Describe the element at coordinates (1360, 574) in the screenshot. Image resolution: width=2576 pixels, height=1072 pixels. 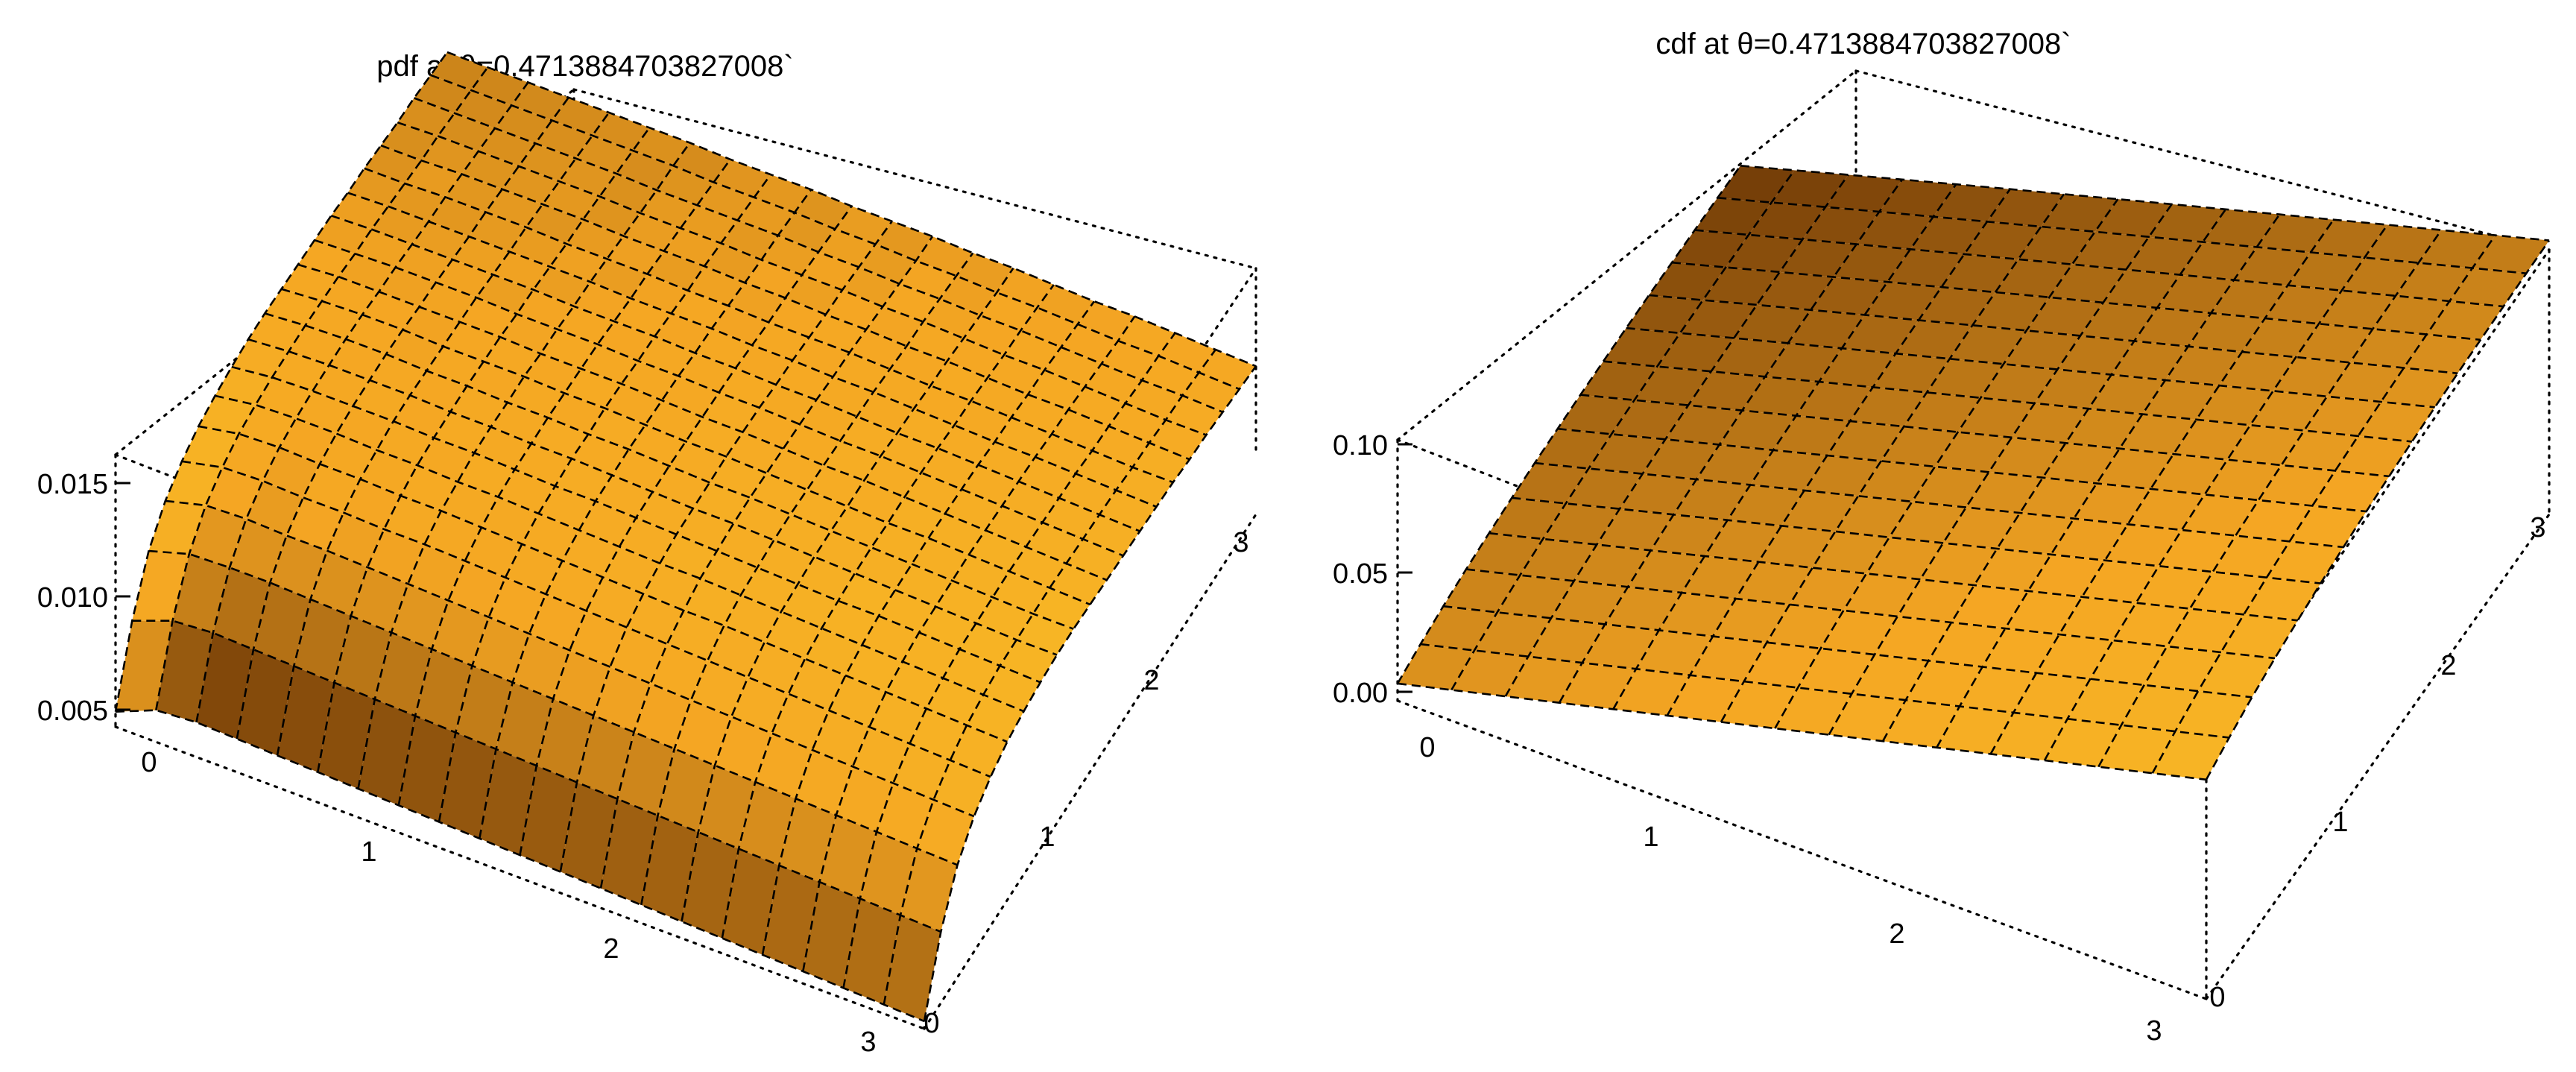
I see `cdf-z-tick-label: 0.05` at that location.